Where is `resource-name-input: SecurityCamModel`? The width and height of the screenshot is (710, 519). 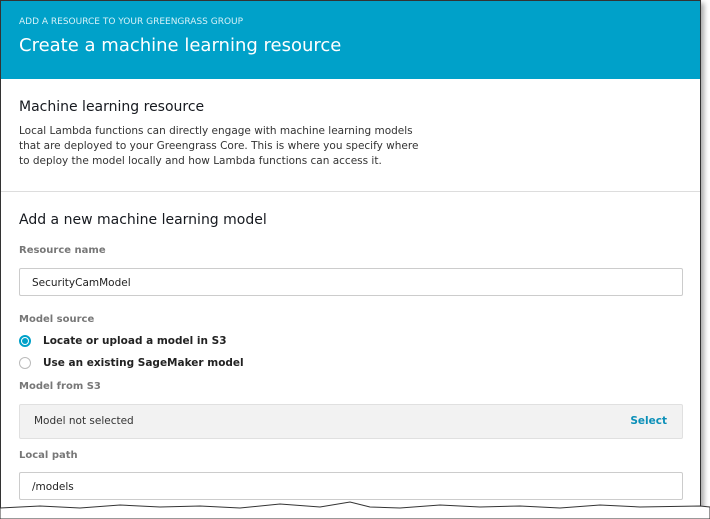
resource-name-input: SecurityCamModel is located at coordinates (351, 282).